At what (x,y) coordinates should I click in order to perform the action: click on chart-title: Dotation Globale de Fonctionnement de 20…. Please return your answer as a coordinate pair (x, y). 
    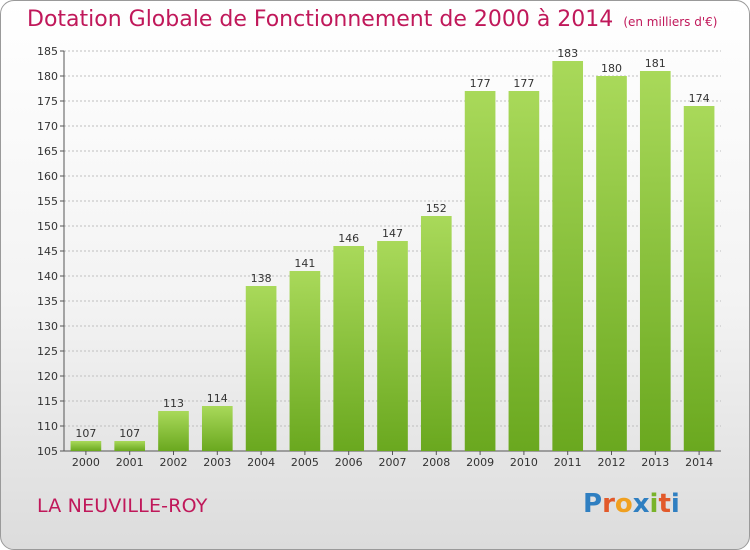
    Looking at the image, I should click on (372, 19).